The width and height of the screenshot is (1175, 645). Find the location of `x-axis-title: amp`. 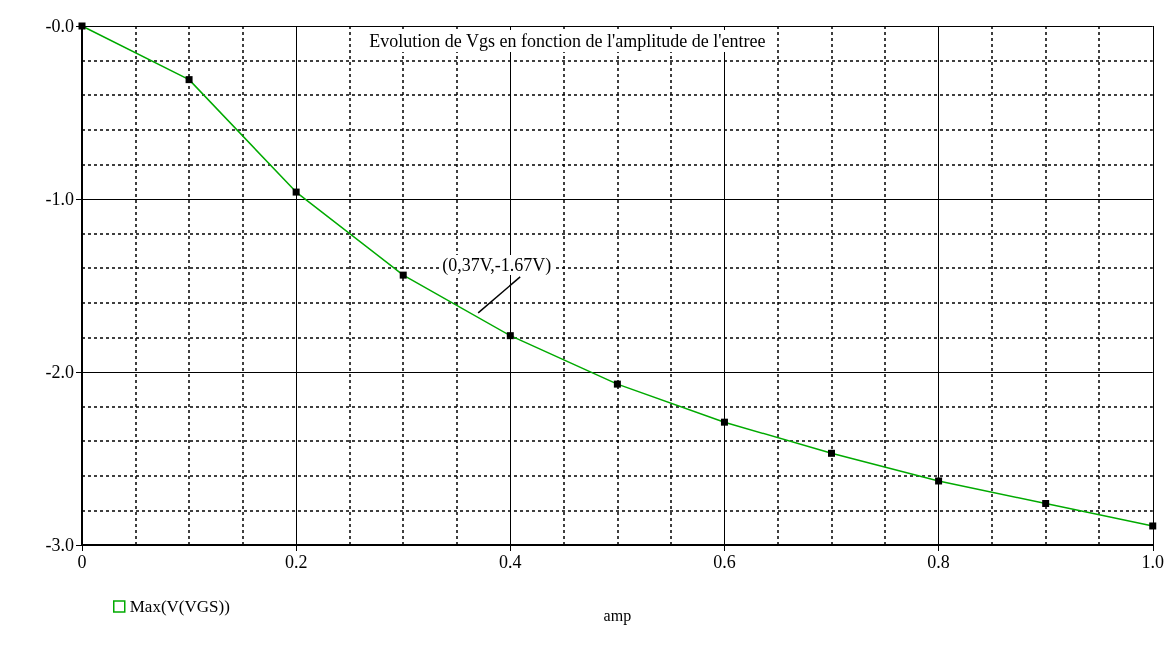

x-axis-title: amp is located at coordinates (617, 615).